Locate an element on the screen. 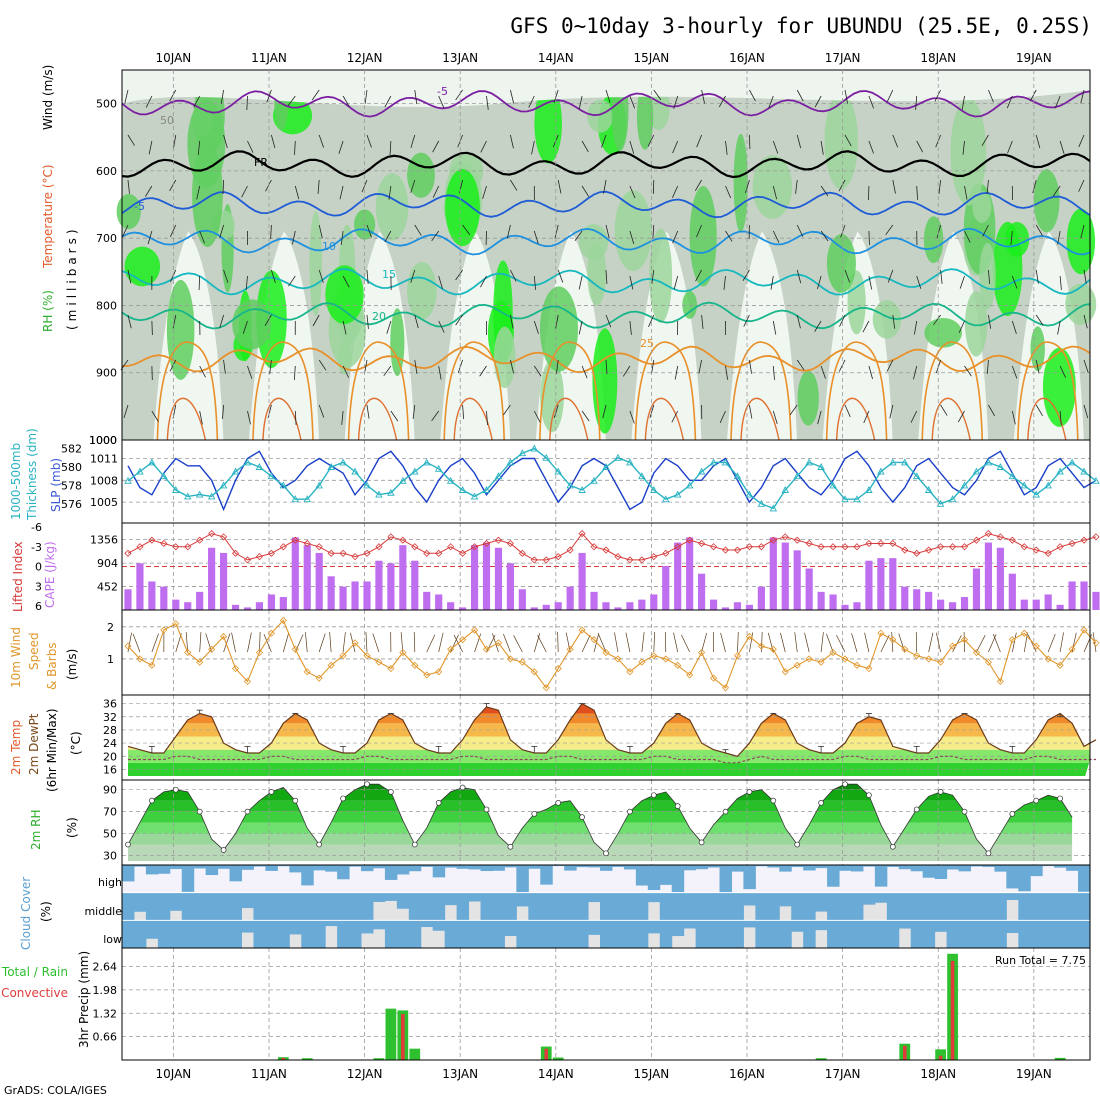 The height and width of the screenshot is (1100, 1100). isotherm-label: 50 is located at coordinates (167, 120).